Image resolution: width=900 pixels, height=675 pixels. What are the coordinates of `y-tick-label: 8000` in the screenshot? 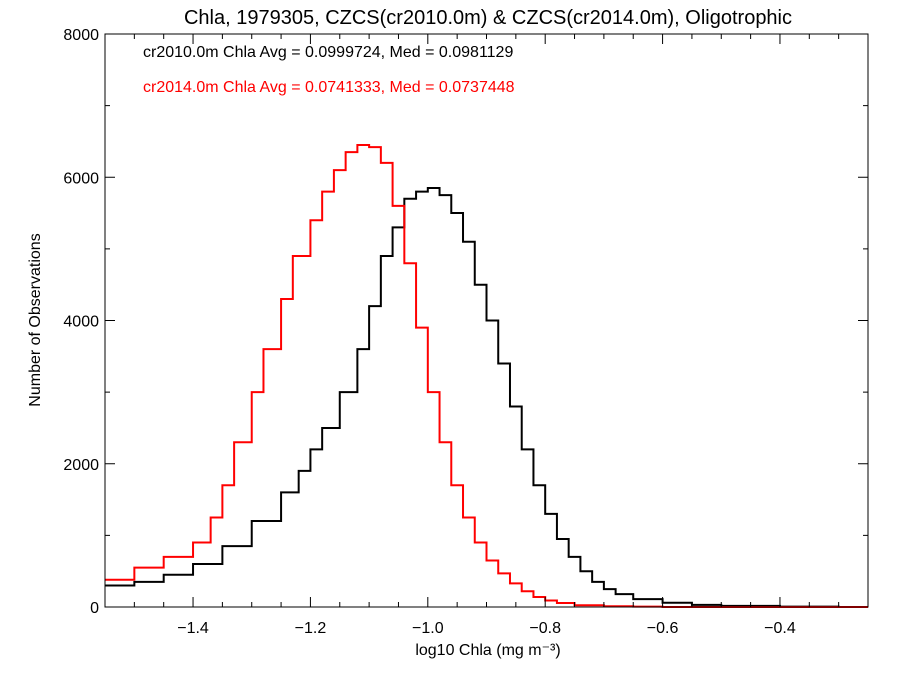 It's located at (81, 35).